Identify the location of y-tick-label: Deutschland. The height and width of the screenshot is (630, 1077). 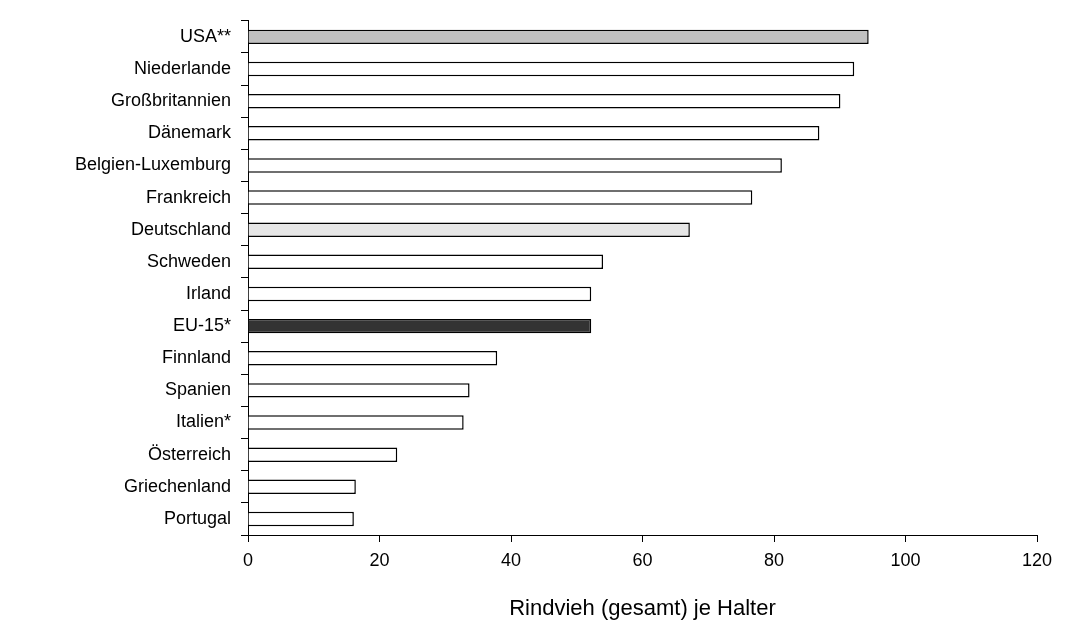
(180, 228).